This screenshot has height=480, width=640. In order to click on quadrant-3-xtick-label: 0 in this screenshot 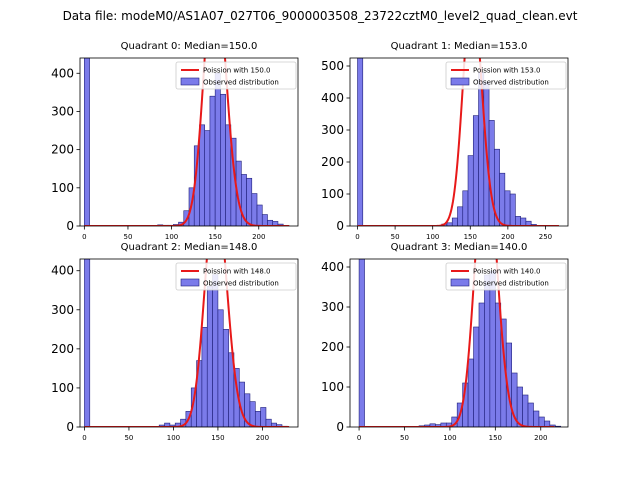, I will do `click(359, 438)`.